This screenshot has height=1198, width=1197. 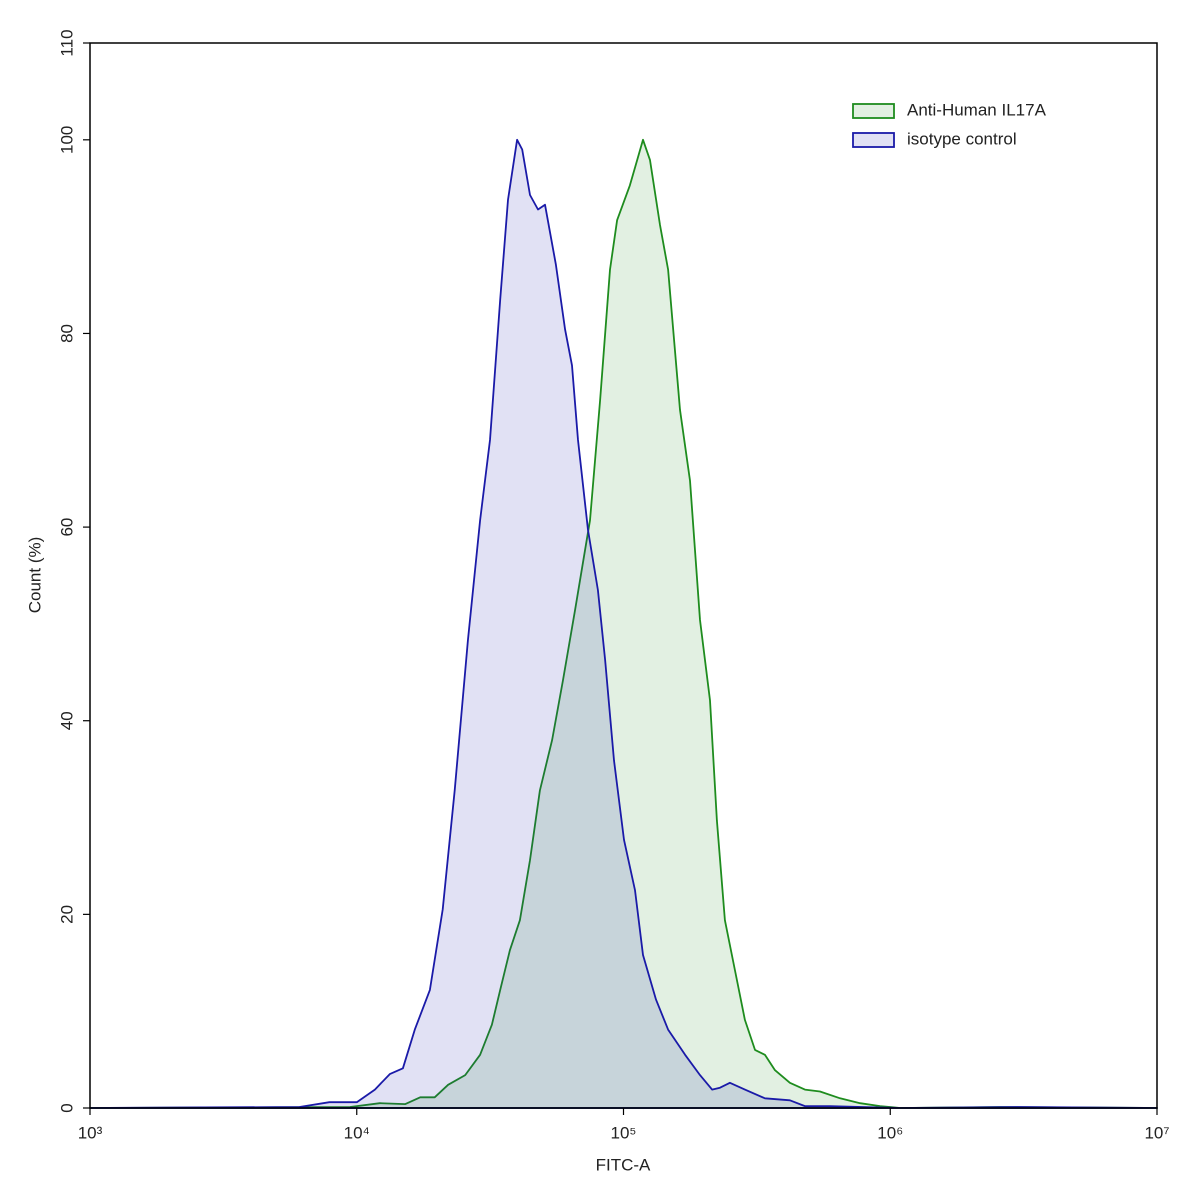 What do you see at coordinates (34, 575) in the screenshot?
I see `y-axis-label: Count (%)` at bounding box center [34, 575].